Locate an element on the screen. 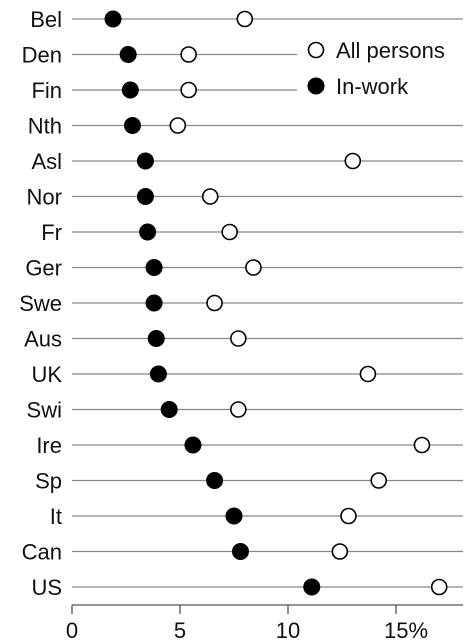 The height and width of the screenshot is (644, 469). all-persons-marker-swe is located at coordinates (214, 303).